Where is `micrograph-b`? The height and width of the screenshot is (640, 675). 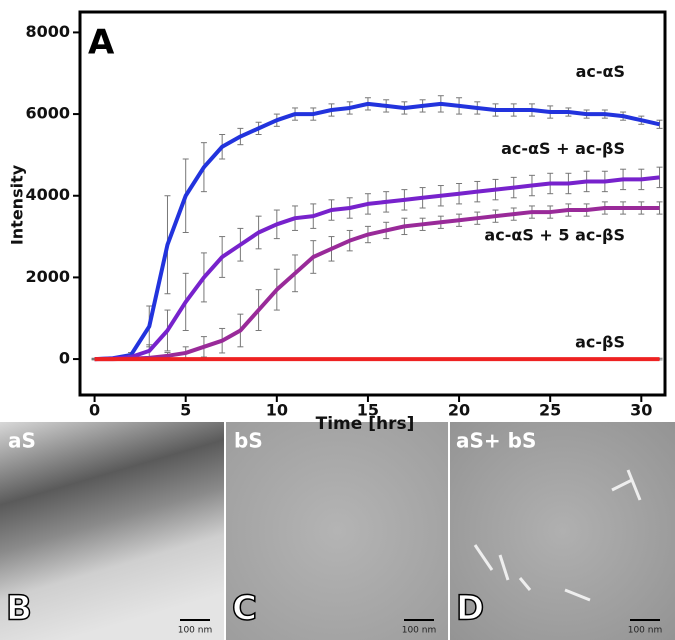
micrograph-b is located at coordinates (112, 531).